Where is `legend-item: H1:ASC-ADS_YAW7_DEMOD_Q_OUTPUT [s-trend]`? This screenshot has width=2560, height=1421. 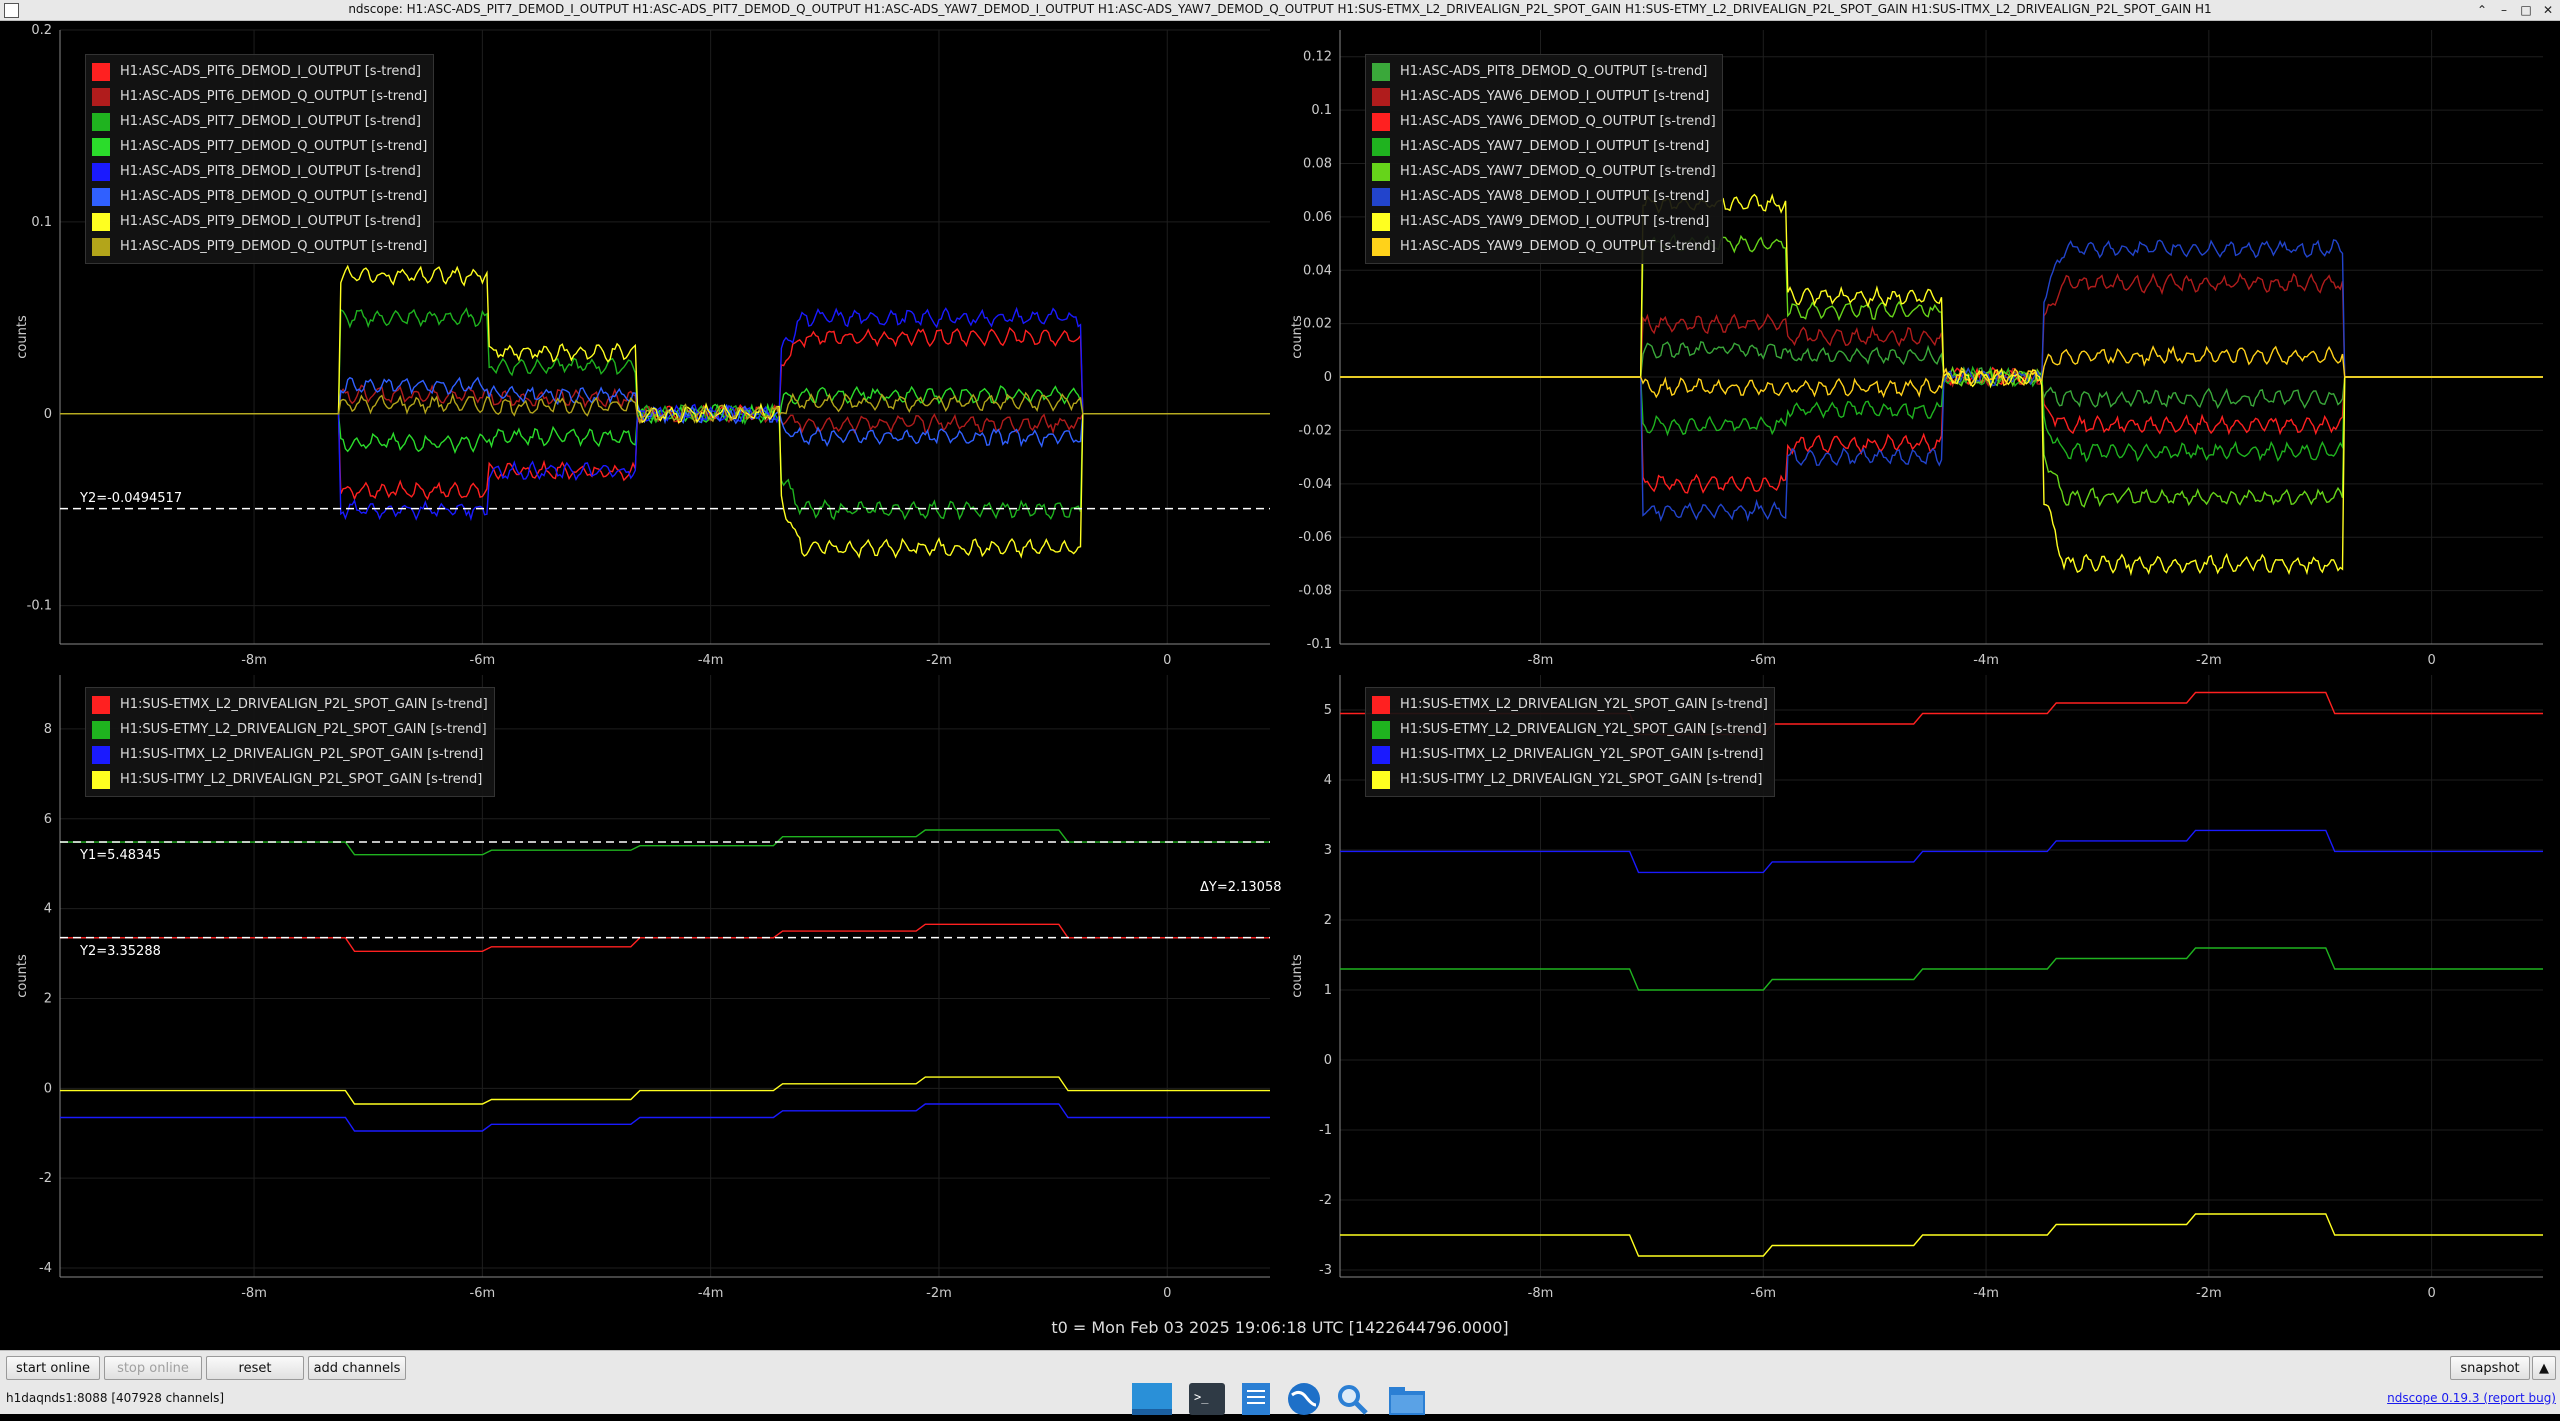 legend-item: H1:ASC-ADS_YAW7_DEMOD_Q_OUTPUT [s-trend] is located at coordinates (1544, 171).